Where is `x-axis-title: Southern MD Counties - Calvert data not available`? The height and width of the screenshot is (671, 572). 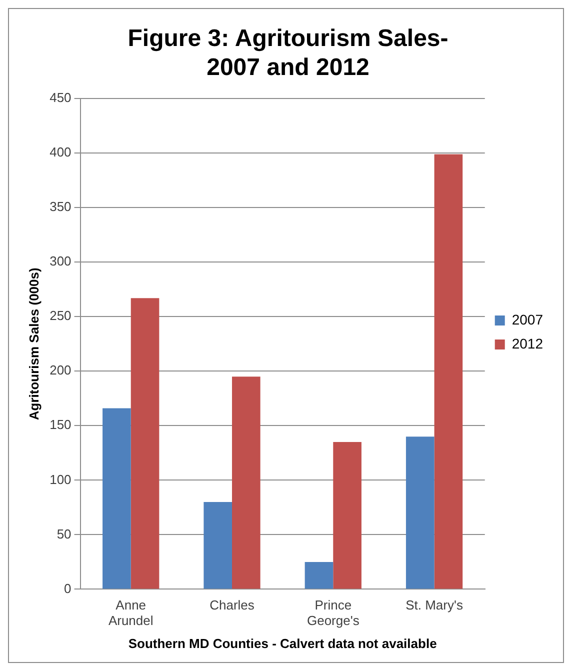
x-axis-title: Southern MD Counties - Calvert data not available is located at coordinates (282, 643).